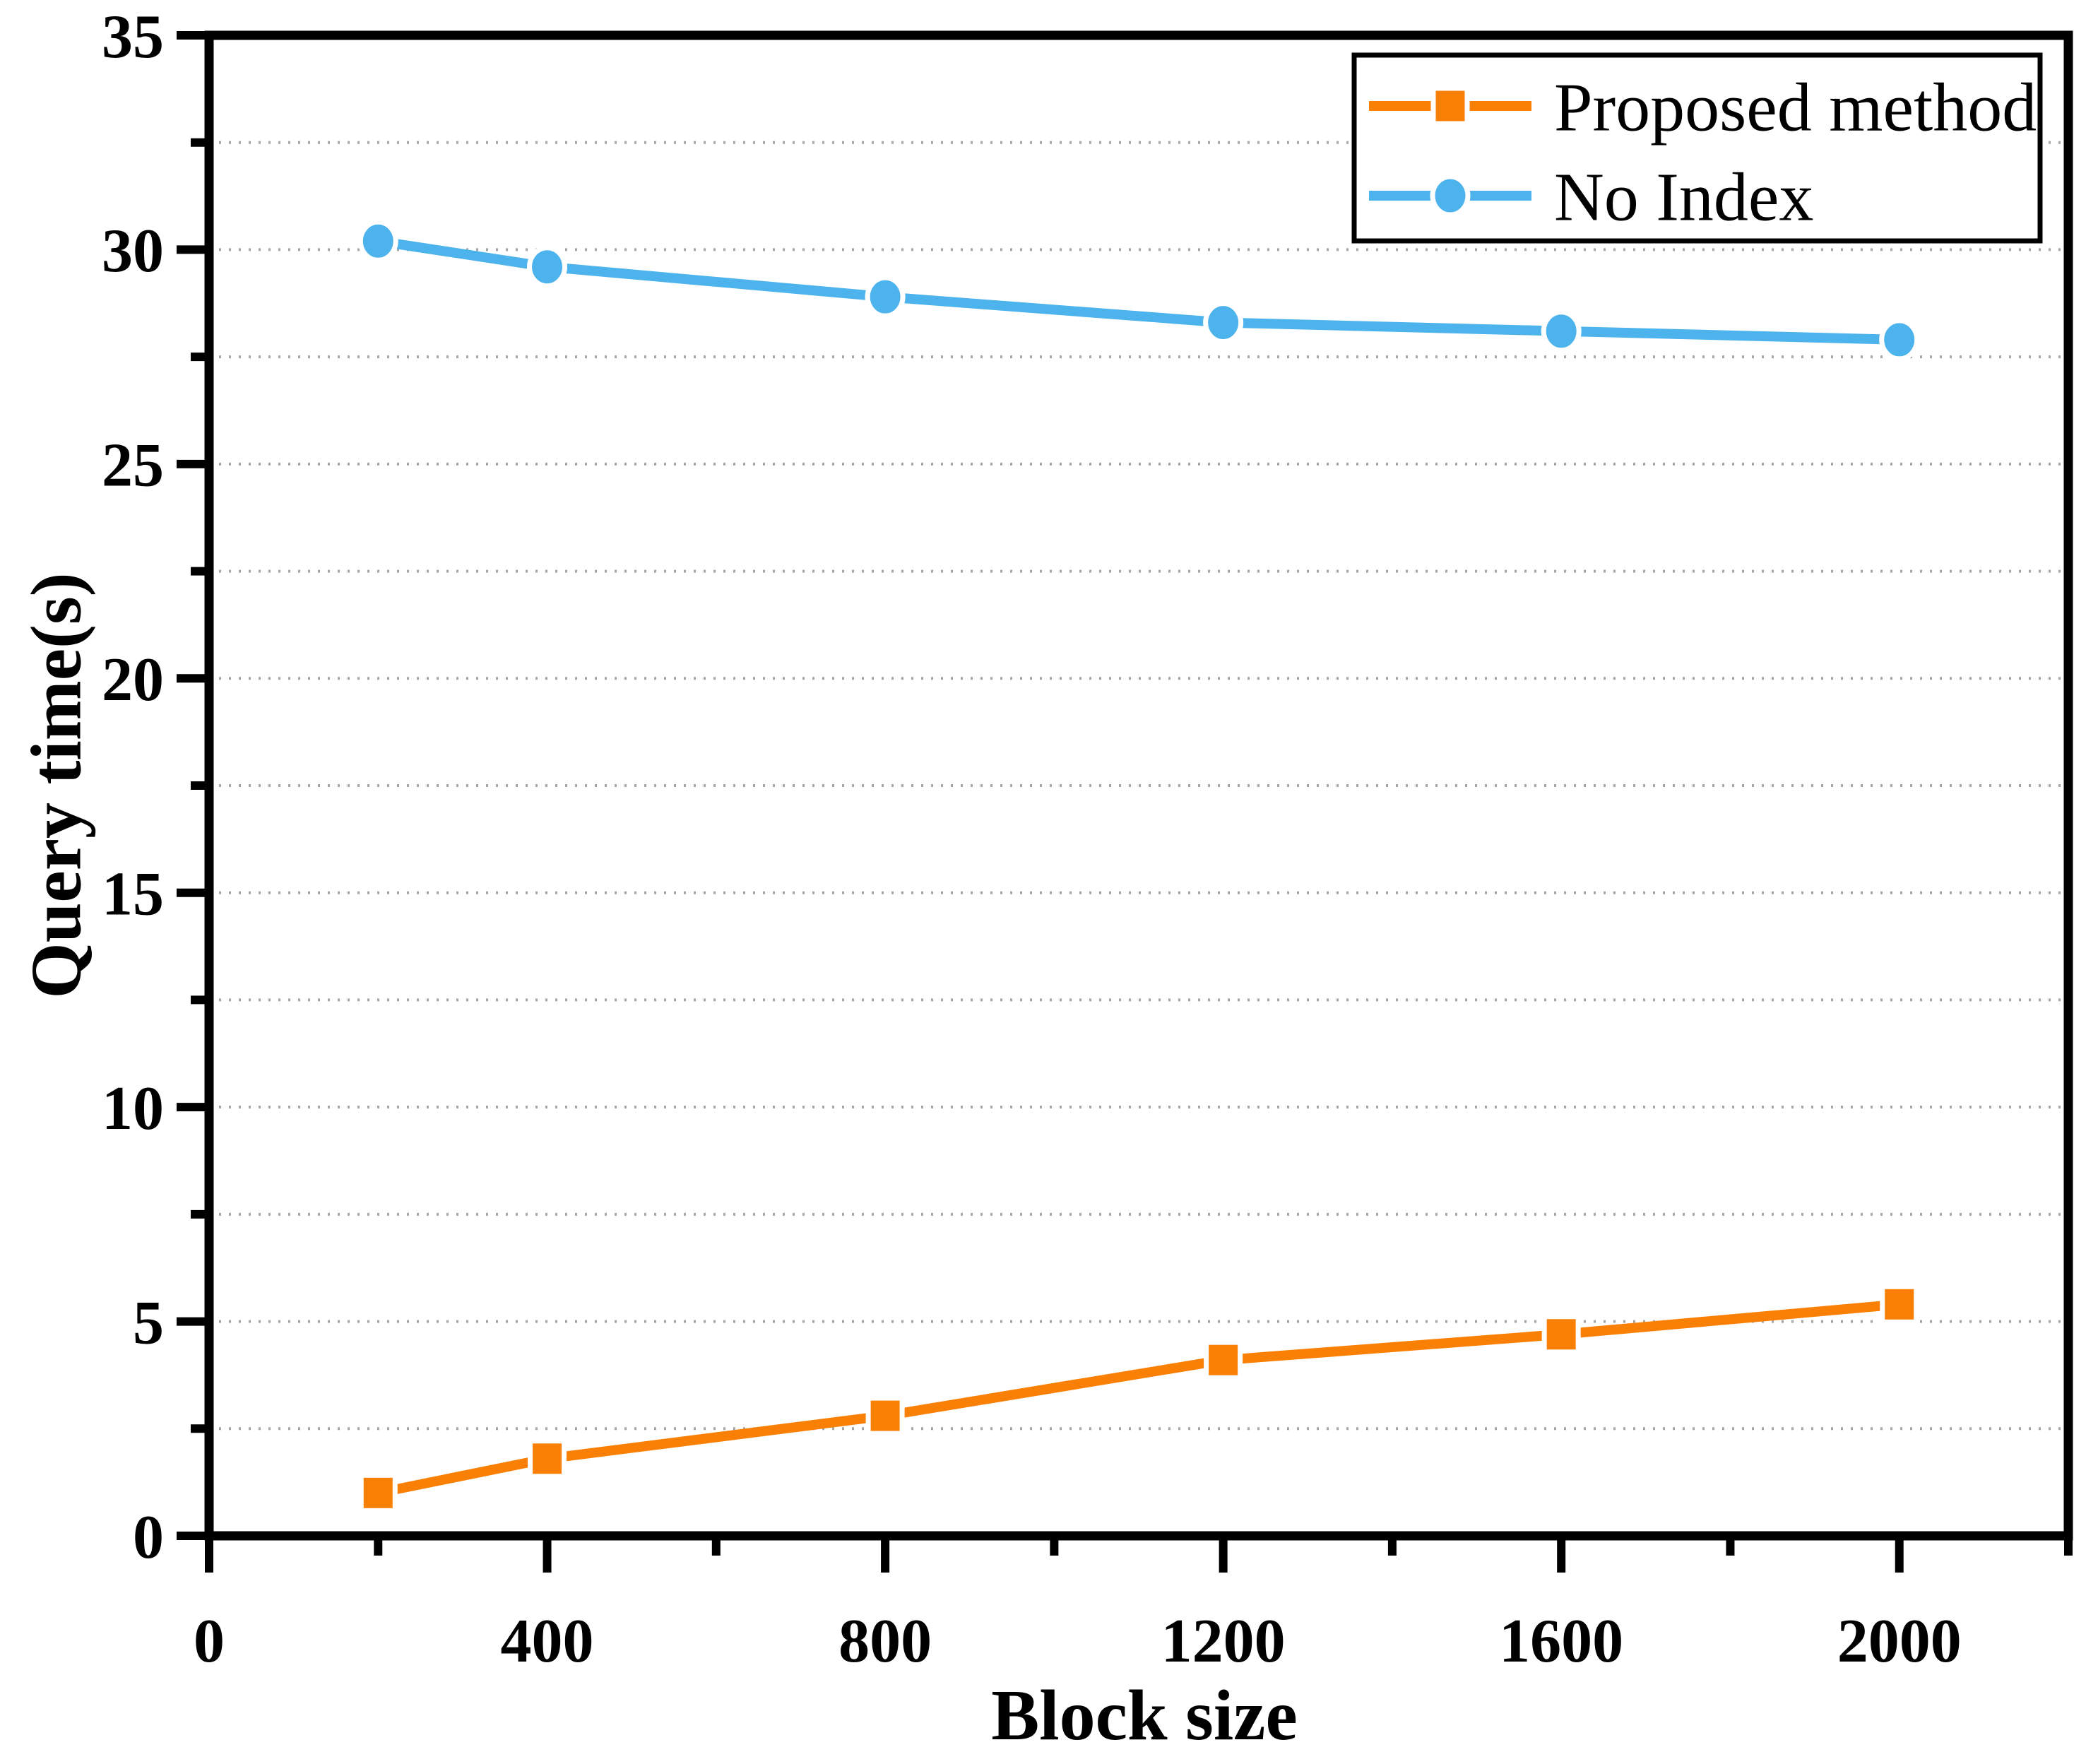 This screenshot has height=1764, width=2098. Describe the element at coordinates (1899, 1642) in the screenshot. I see `x-tick-label: 2000` at that location.